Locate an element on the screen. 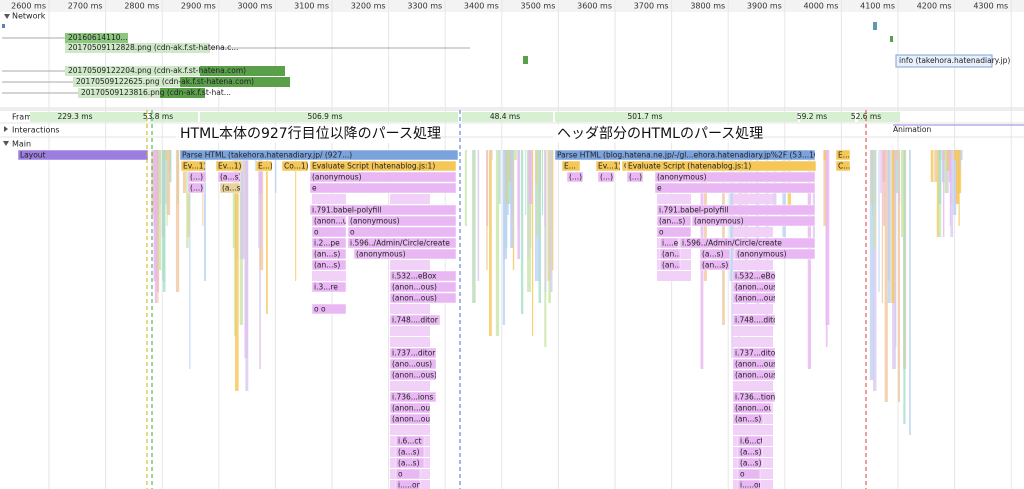 The image size is (1024, 489). flame-label: Evaluate Script (hatenablog.js:1) is located at coordinates (373, 166).